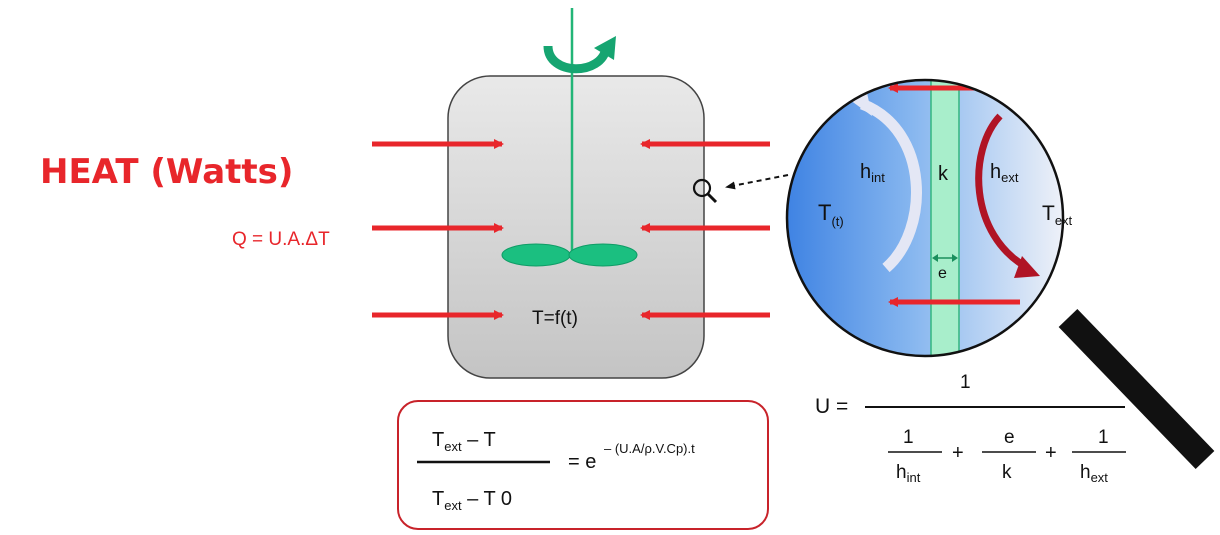 This screenshot has height=535, width=1220. I want to click on inner-coefficient-label: hint, so click(872, 173).